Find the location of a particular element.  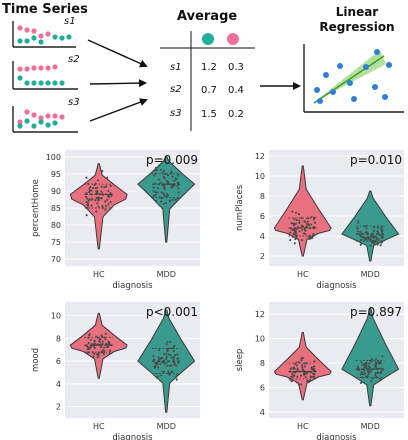

y-tick-label: 8 is located at coordinates (262, 363).